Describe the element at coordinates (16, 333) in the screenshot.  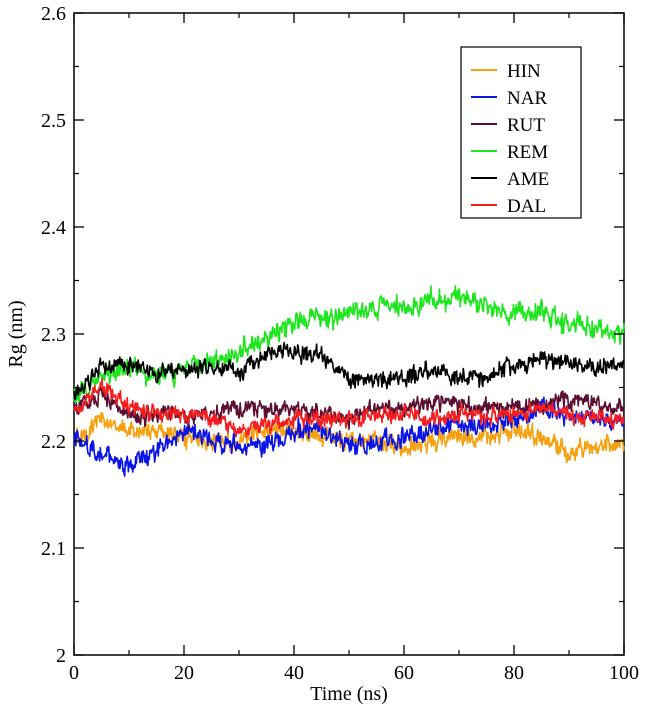
I see `y-axis-title: Rg (nm)` at that location.